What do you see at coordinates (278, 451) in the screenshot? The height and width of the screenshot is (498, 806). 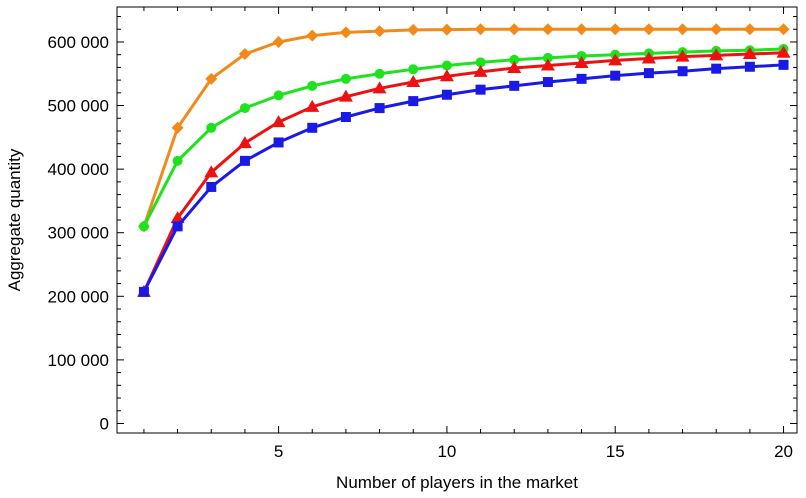 I see `x-tick-label: 5` at bounding box center [278, 451].